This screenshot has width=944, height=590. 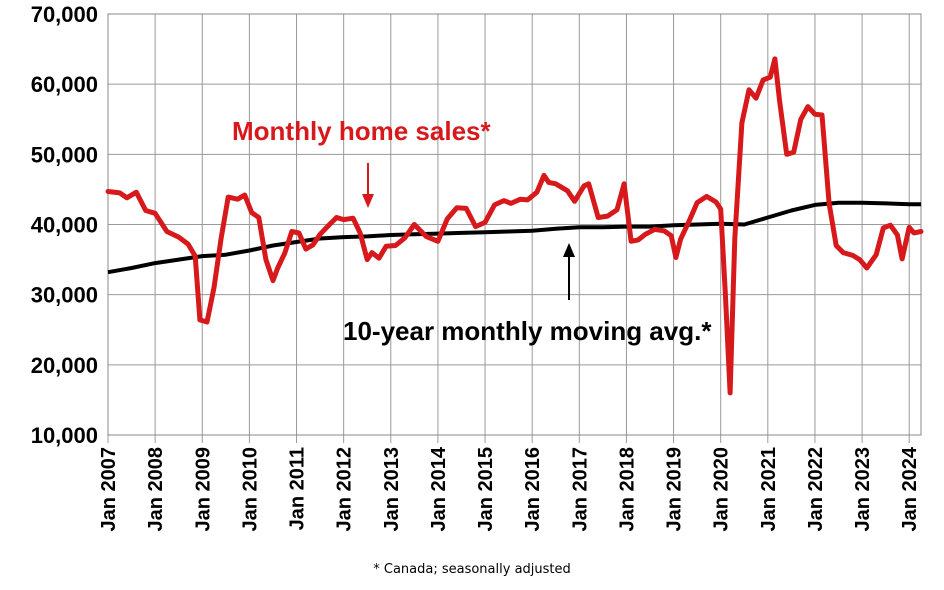 What do you see at coordinates (675, 489) in the screenshot?
I see `x-tick-label: Jan 2019` at bounding box center [675, 489].